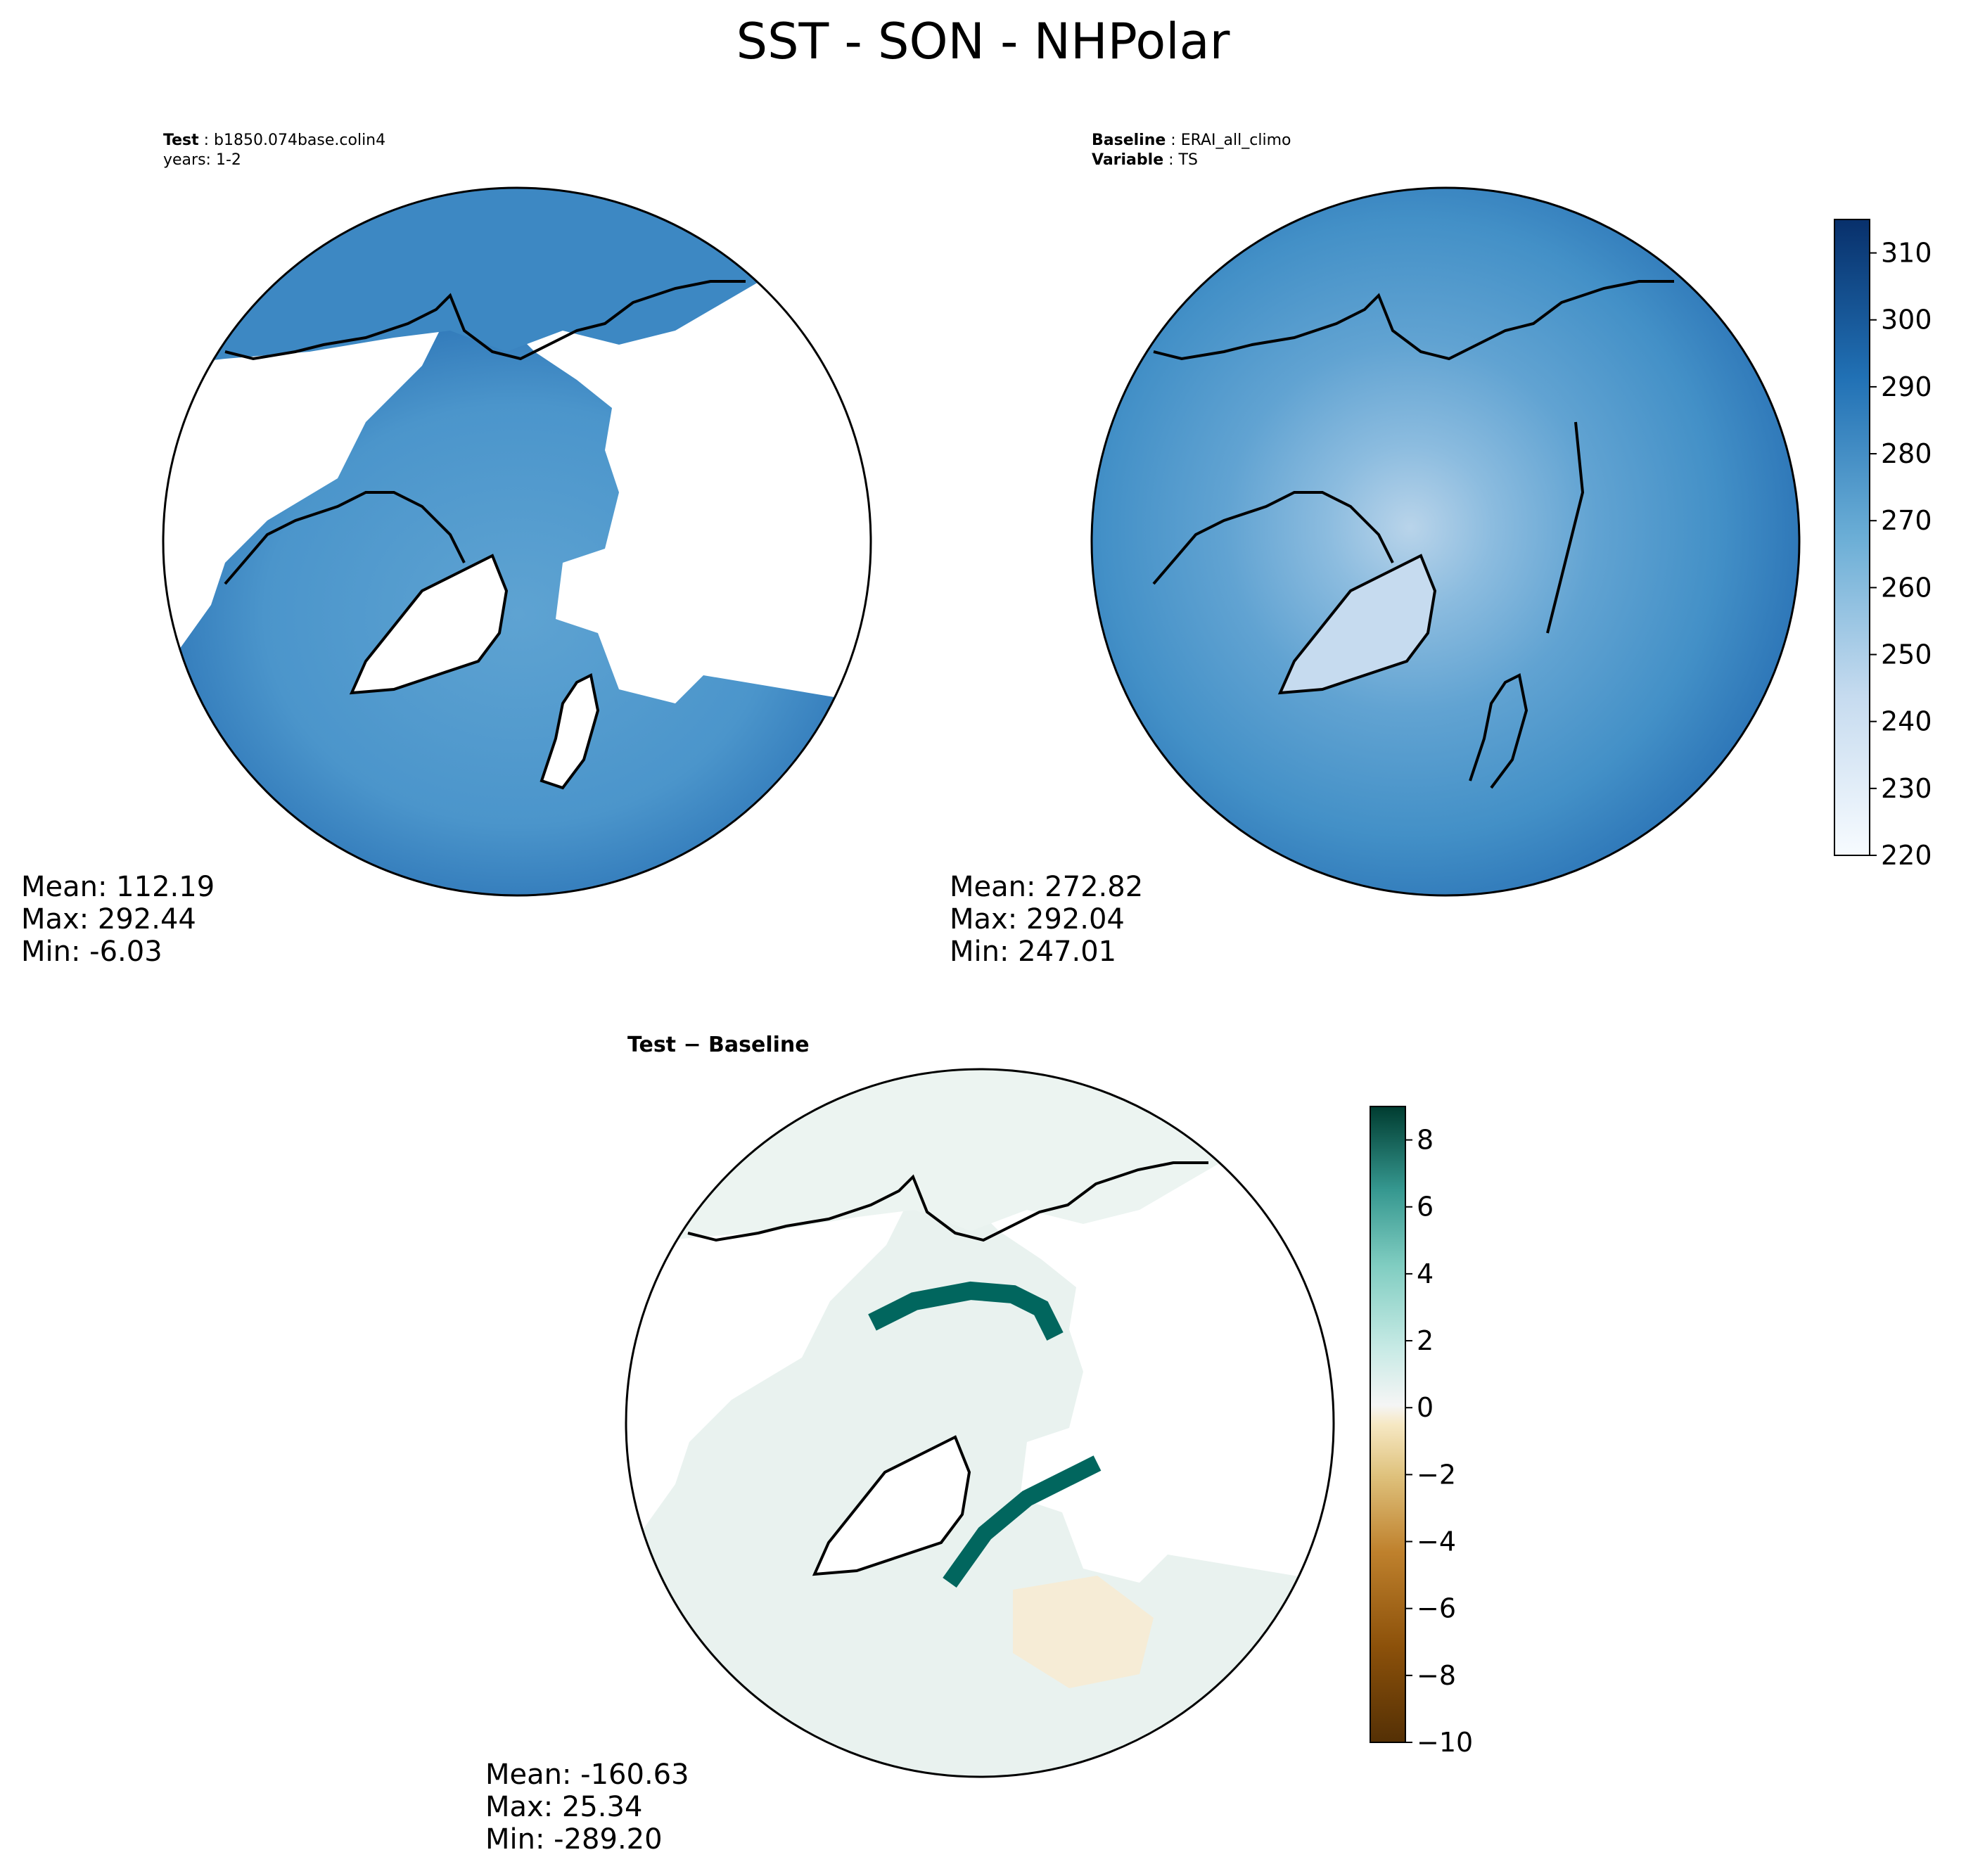 Image resolution: width=1966 pixels, height=1876 pixels. I want to click on difference-map-border, so click(980, 1423).